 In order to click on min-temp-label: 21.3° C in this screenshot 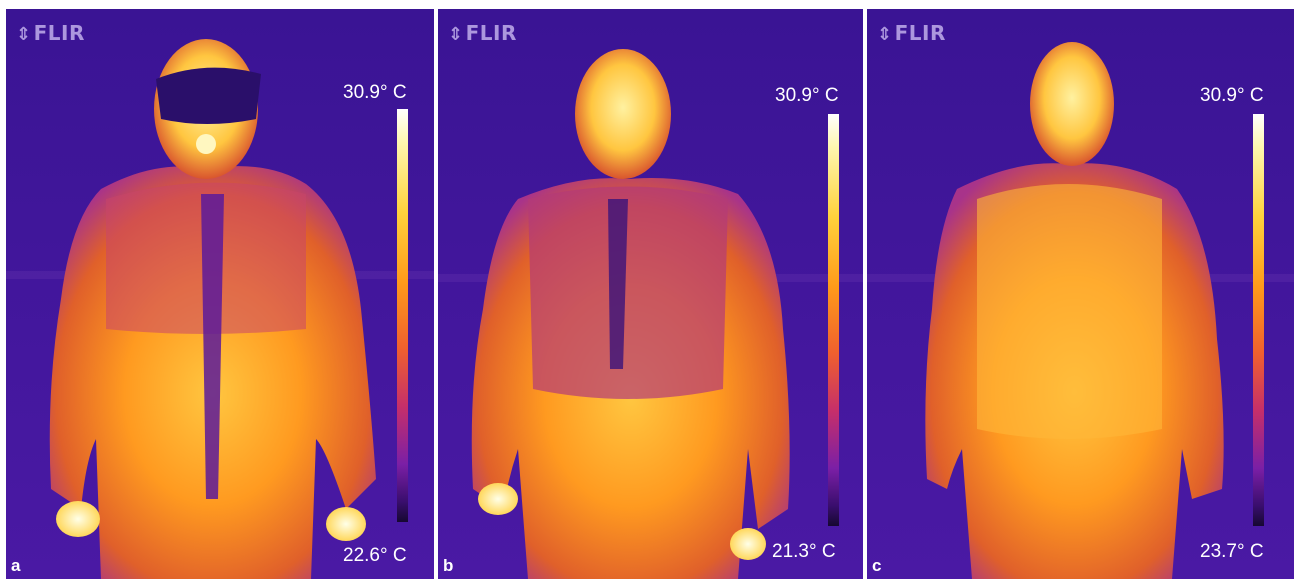, I will do `click(804, 551)`.